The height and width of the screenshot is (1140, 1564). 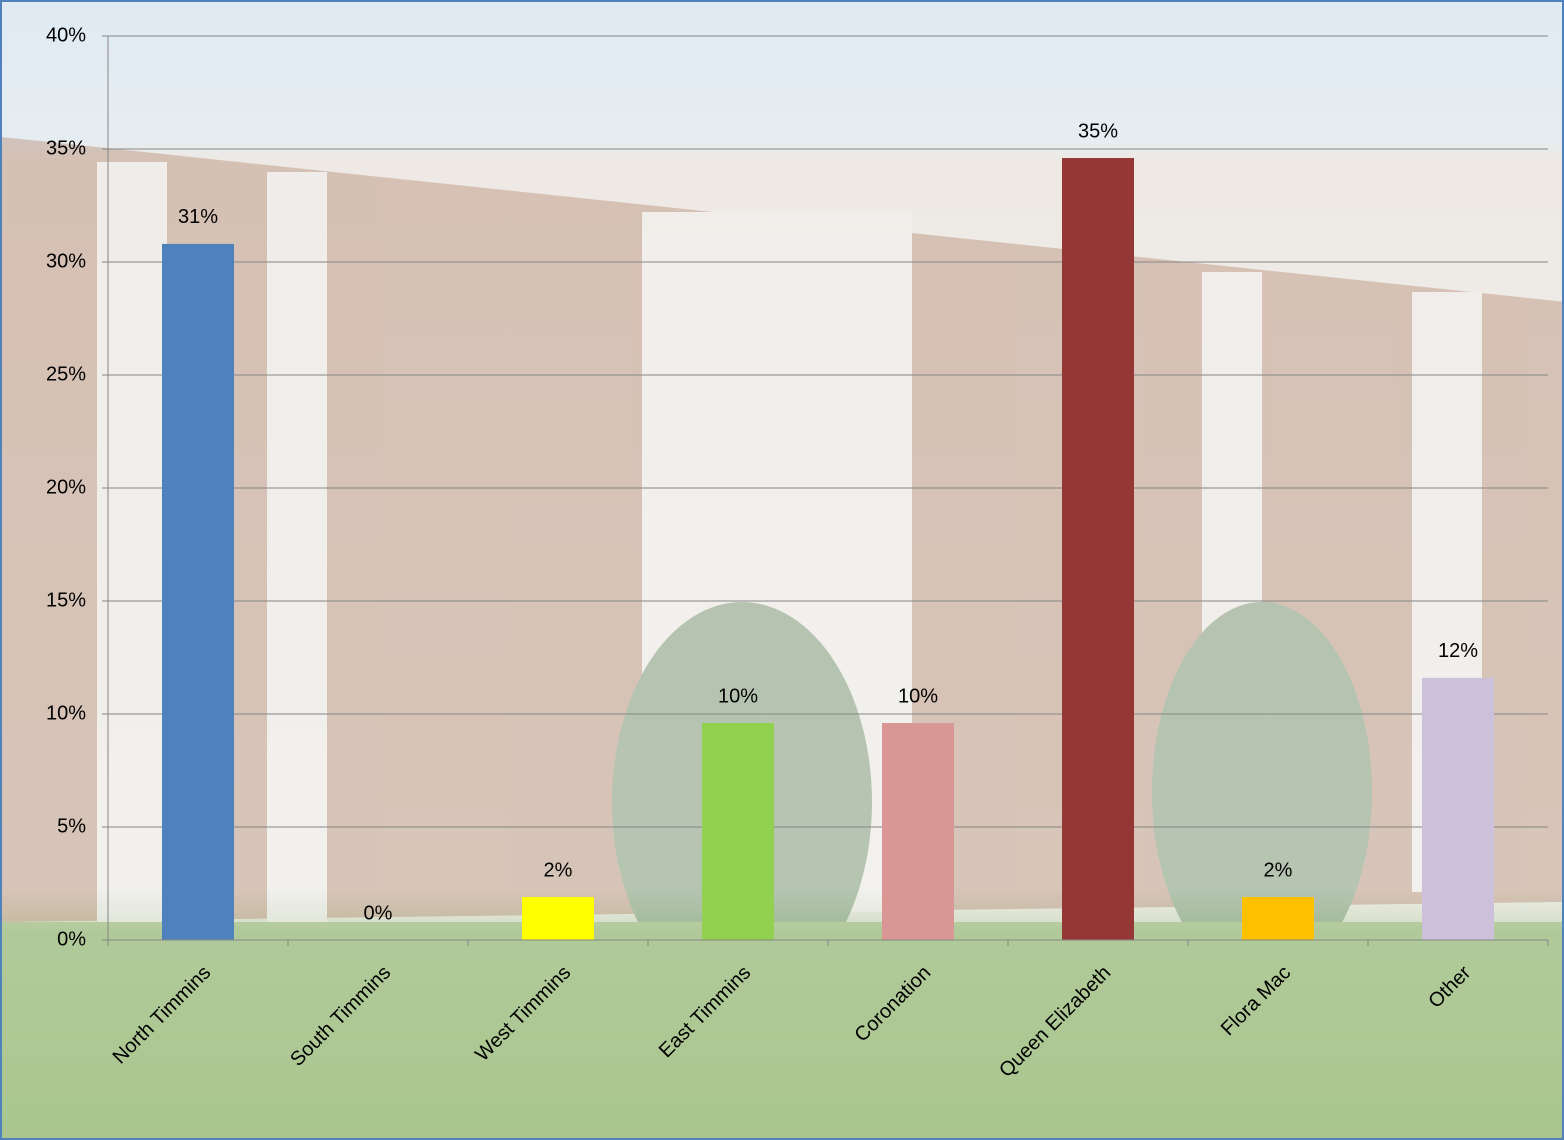 What do you see at coordinates (66, 600) in the screenshot?
I see `y-tick-label: 15%` at bounding box center [66, 600].